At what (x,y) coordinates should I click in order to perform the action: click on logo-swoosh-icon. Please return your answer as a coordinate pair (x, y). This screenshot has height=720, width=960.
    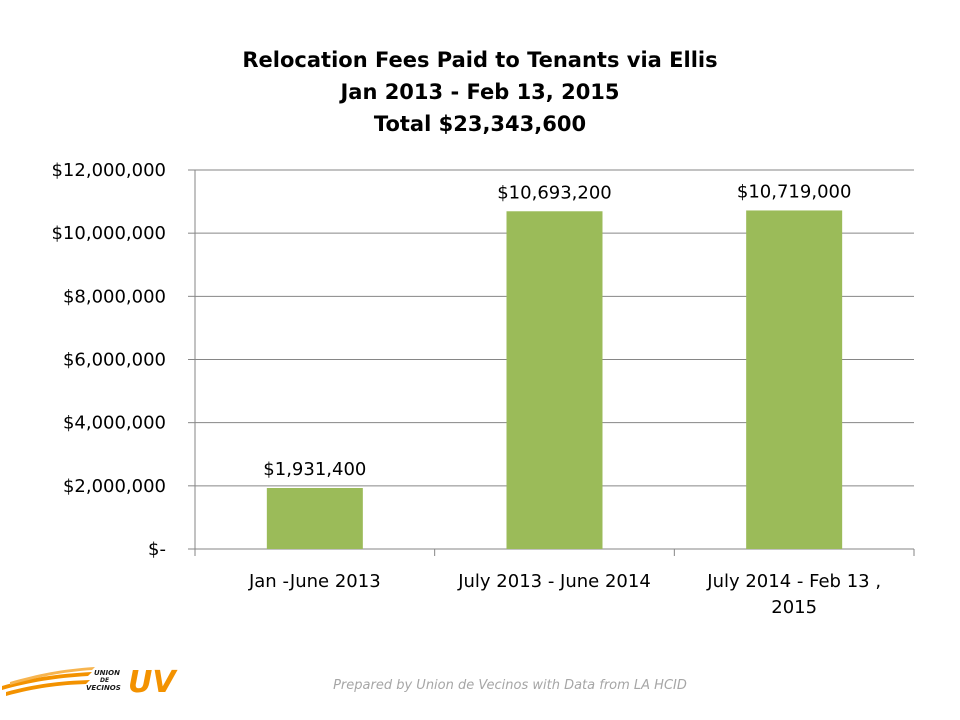
    Looking at the image, I should click on (48, 681).